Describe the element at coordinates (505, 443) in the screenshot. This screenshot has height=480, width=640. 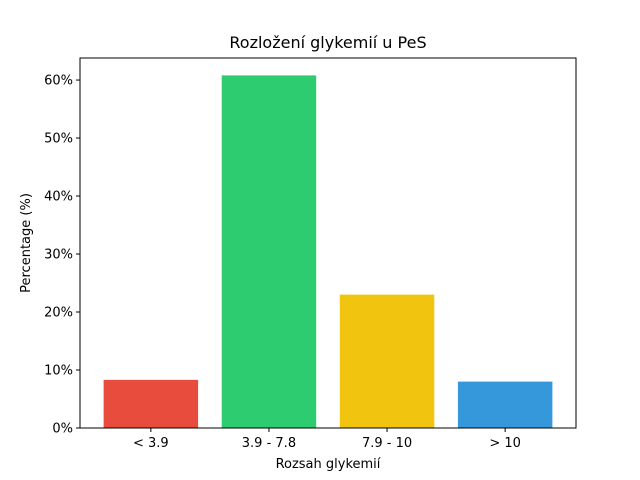
I see `x-tick-label: > 10` at that location.